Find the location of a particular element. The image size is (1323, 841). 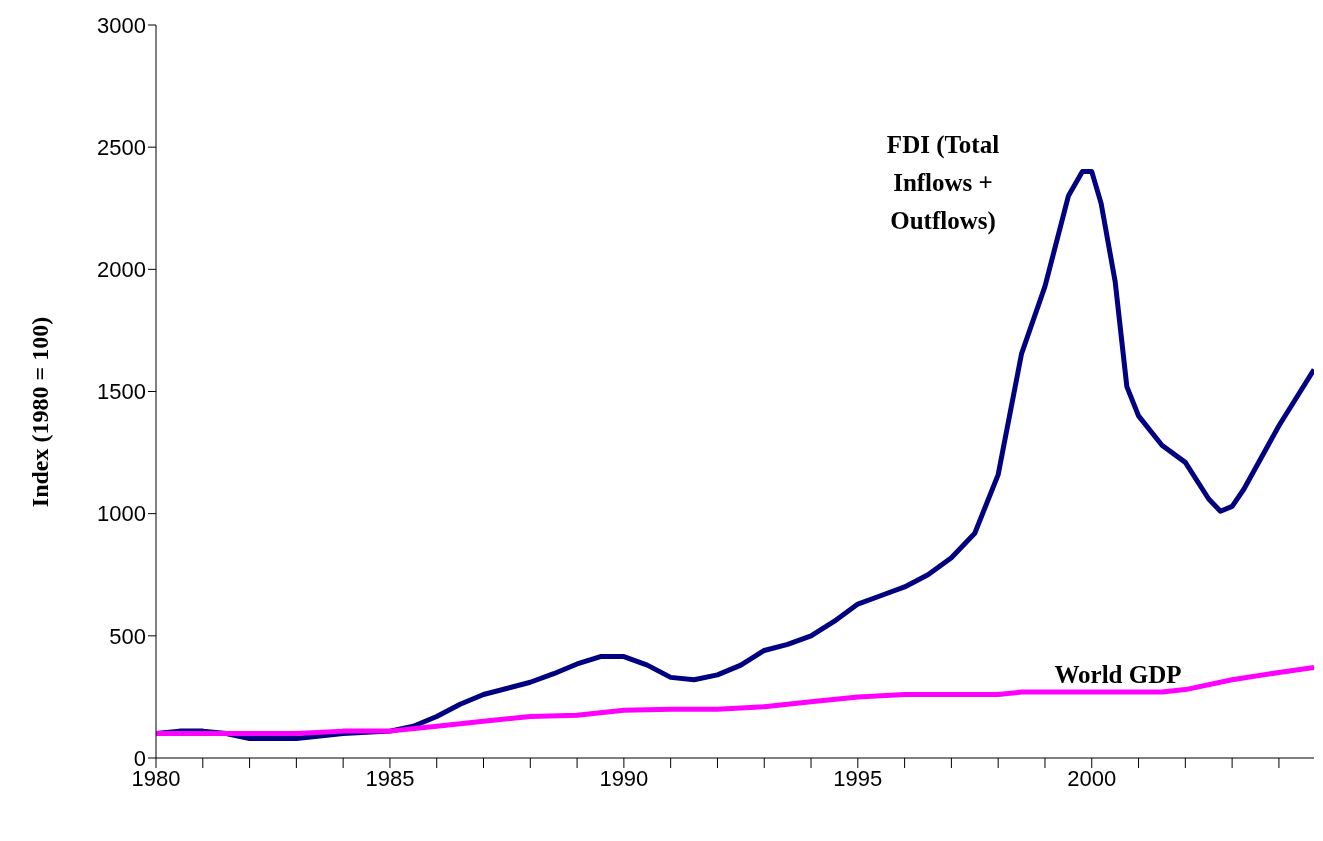

text: FDI (Total Inflows + Outflows) is located at coordinates (943, 183).